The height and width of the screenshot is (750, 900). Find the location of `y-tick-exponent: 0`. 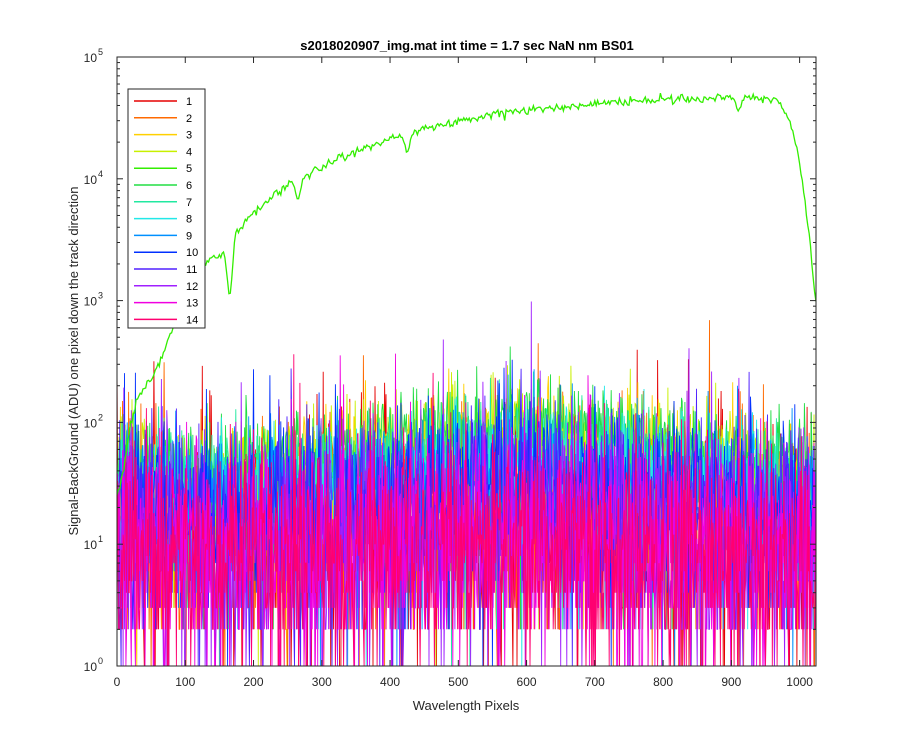

y-tick-exponent: 0 is located at coordinates (100, 661).